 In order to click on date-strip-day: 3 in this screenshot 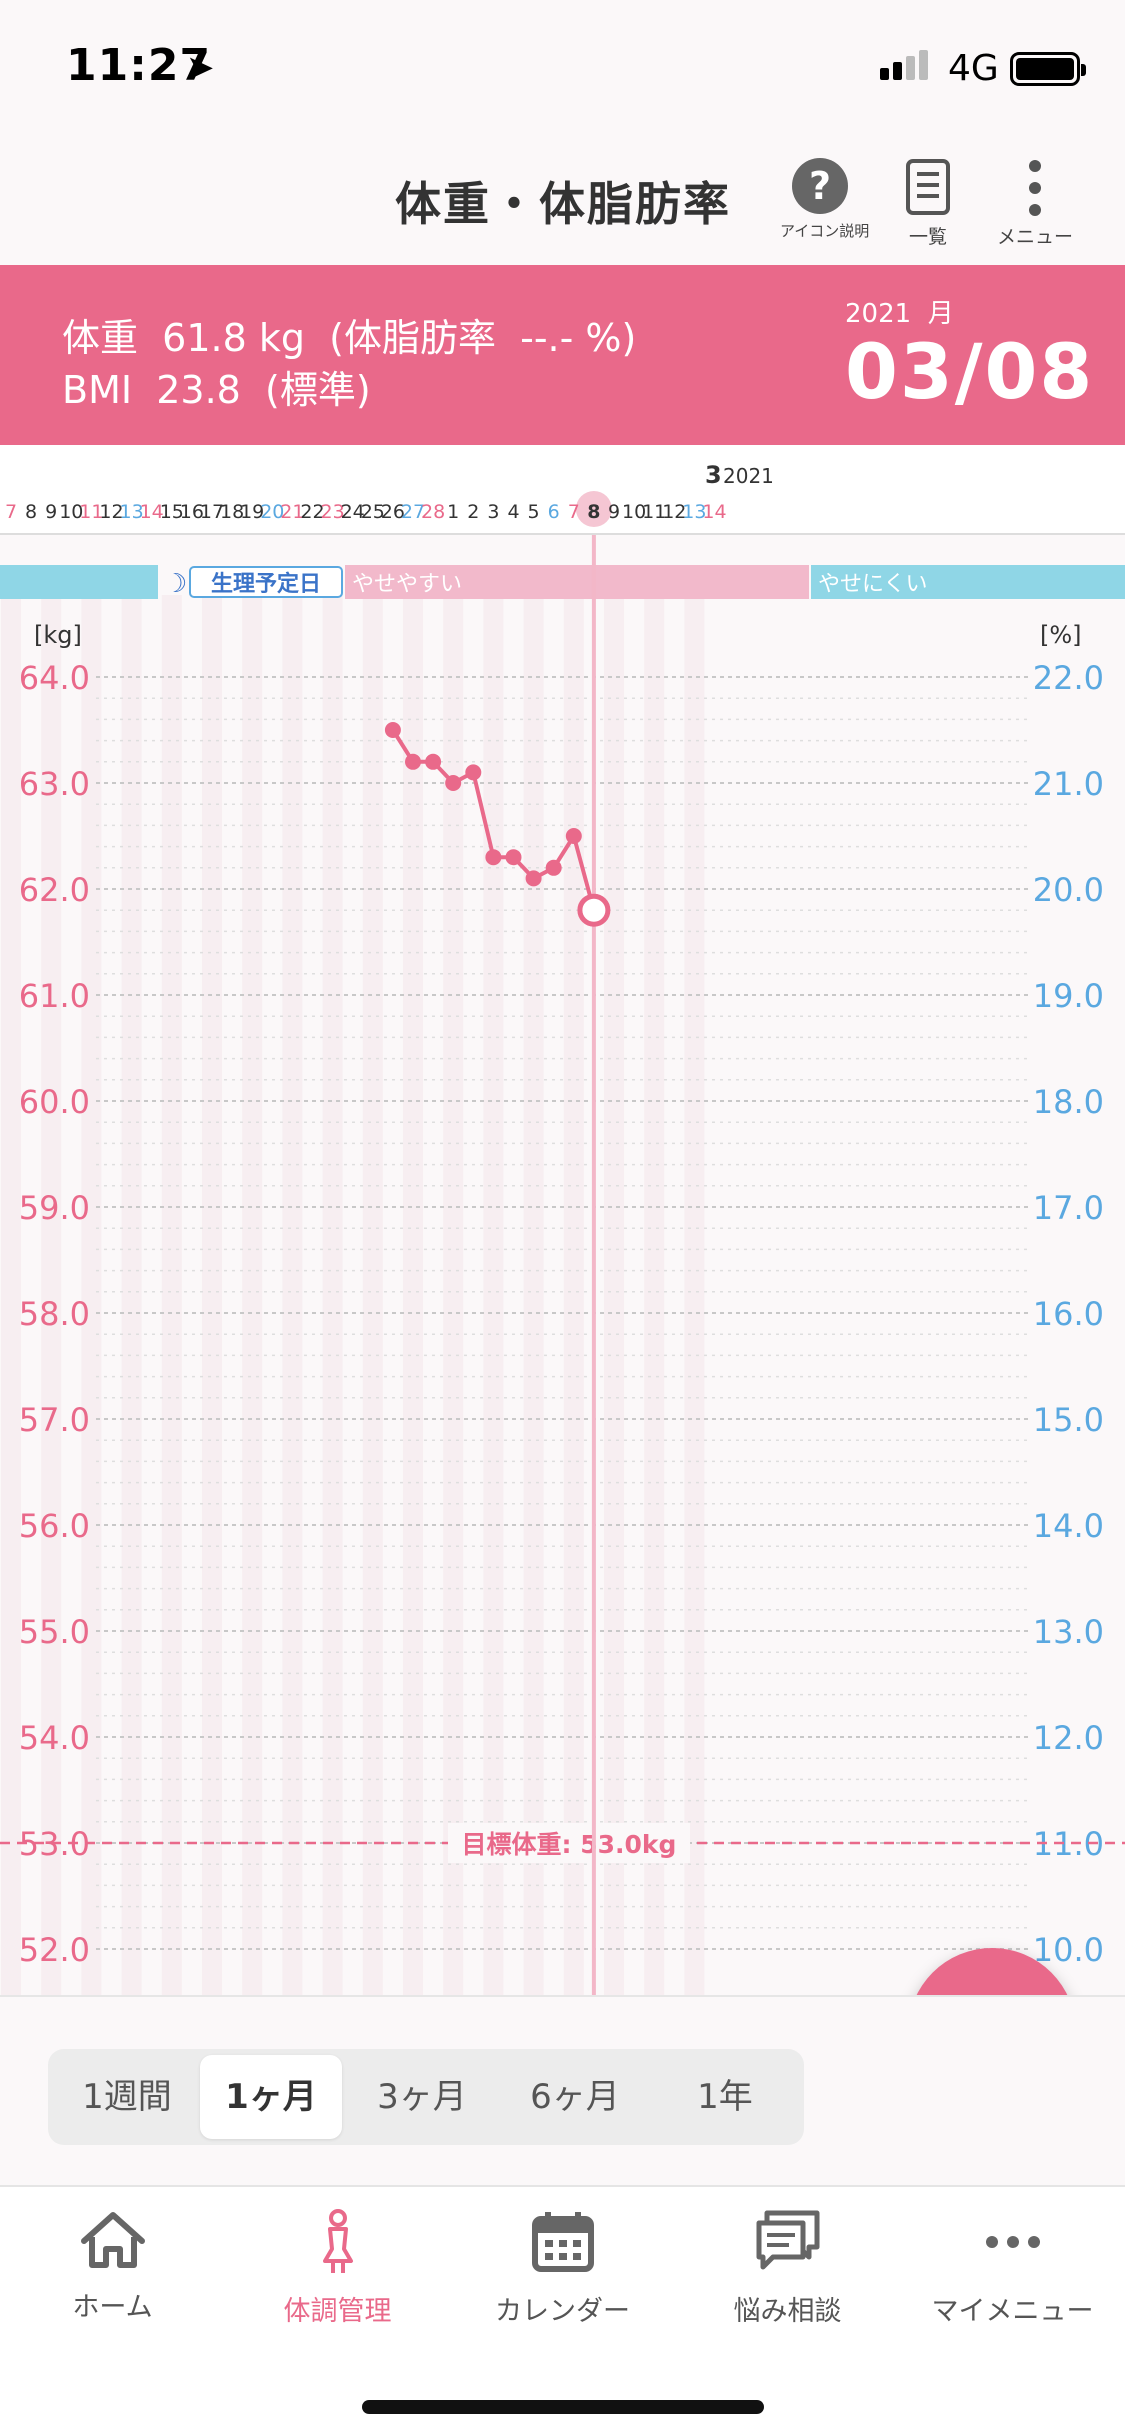, I will do `click(493, 512)`.